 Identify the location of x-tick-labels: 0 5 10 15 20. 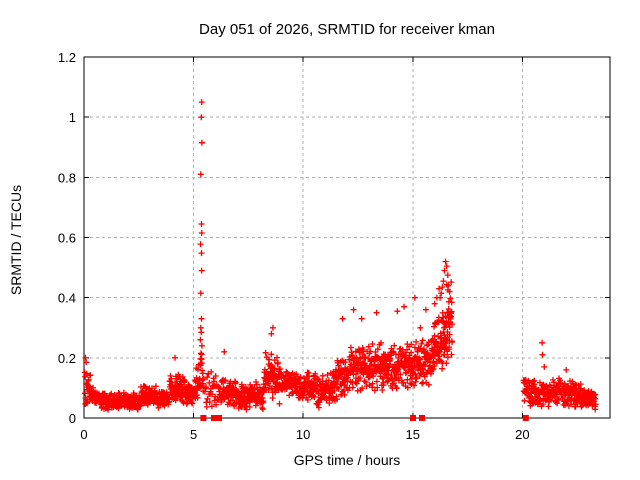
(304, 434).